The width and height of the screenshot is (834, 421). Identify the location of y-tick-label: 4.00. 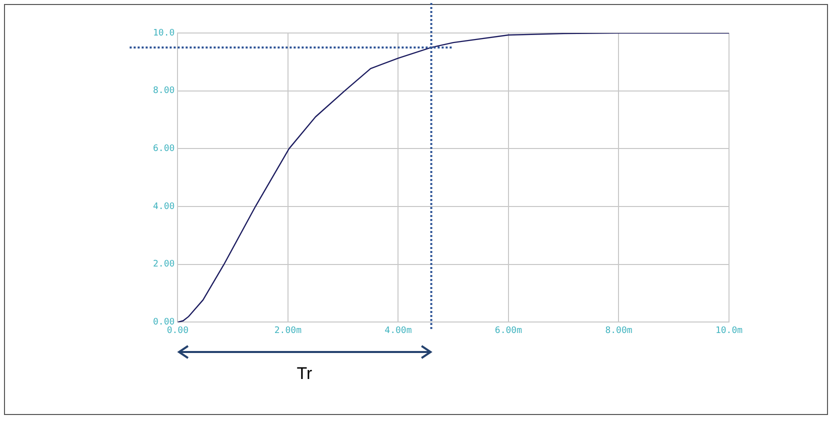
(163, 207).